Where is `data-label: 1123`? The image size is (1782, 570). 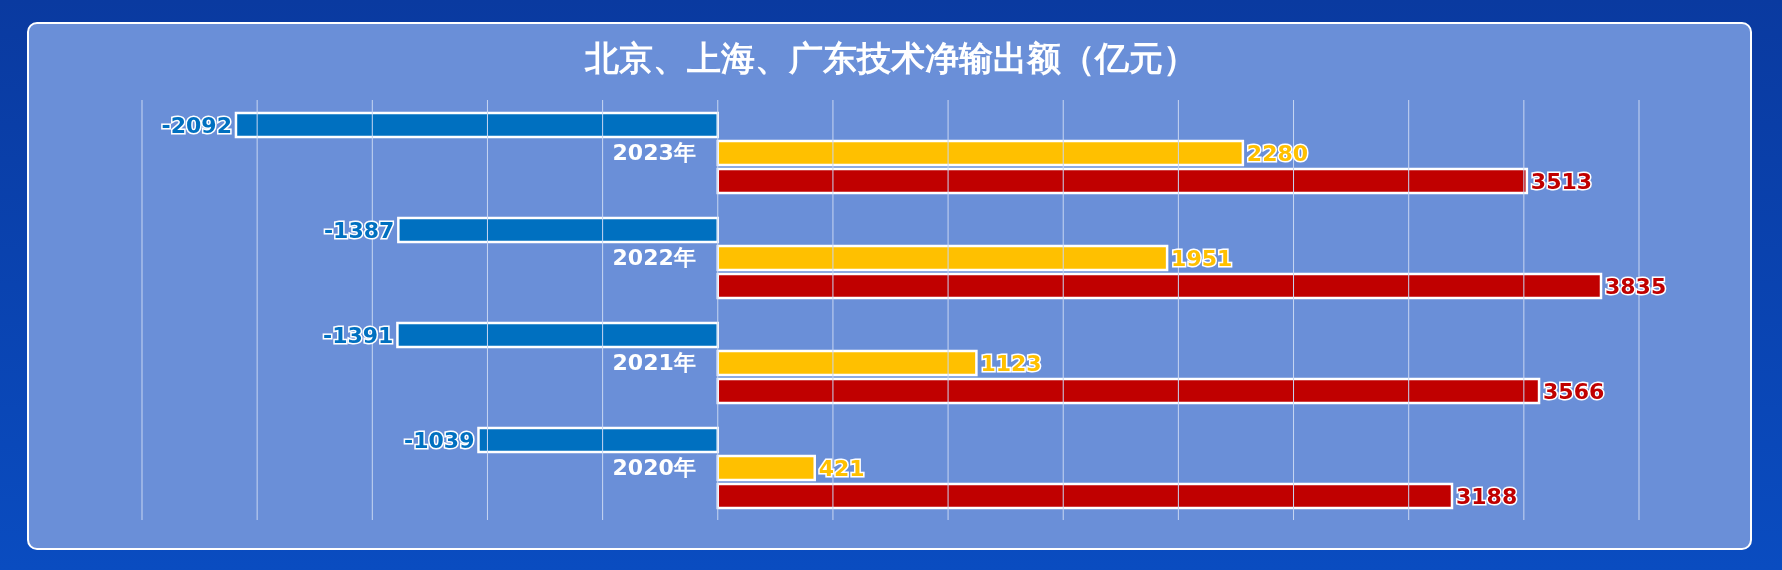
data-label: 1123 is located at coordinates (1011, 363).